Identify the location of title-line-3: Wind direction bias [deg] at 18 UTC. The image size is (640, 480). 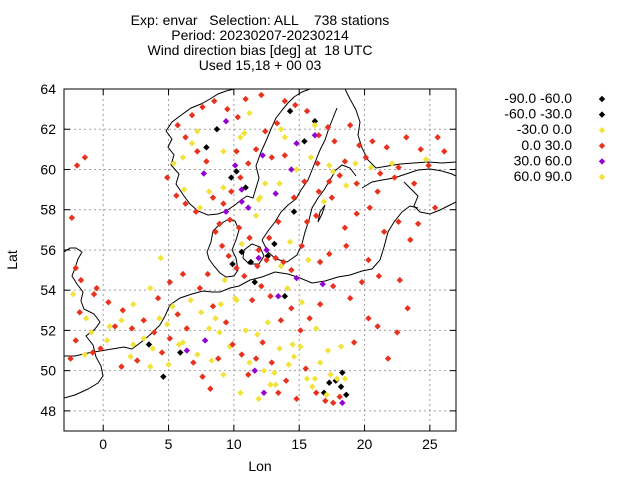
(260, 50).